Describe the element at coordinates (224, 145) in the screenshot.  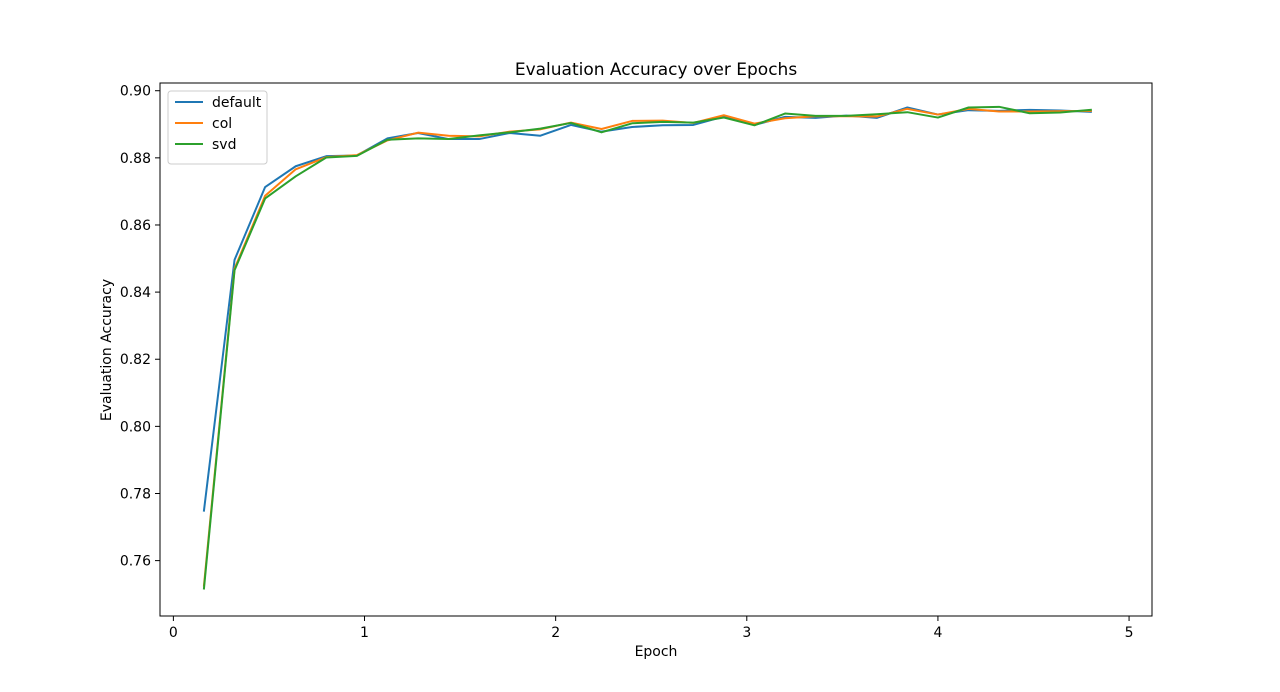
I see `legend-label-svd: svd` at that location.